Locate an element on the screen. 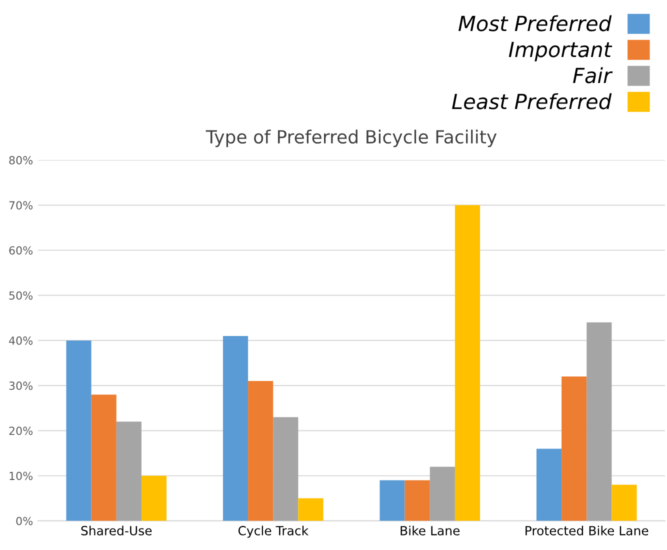  x-tick-label: Bike Lane is located at coordinates (430, 531).